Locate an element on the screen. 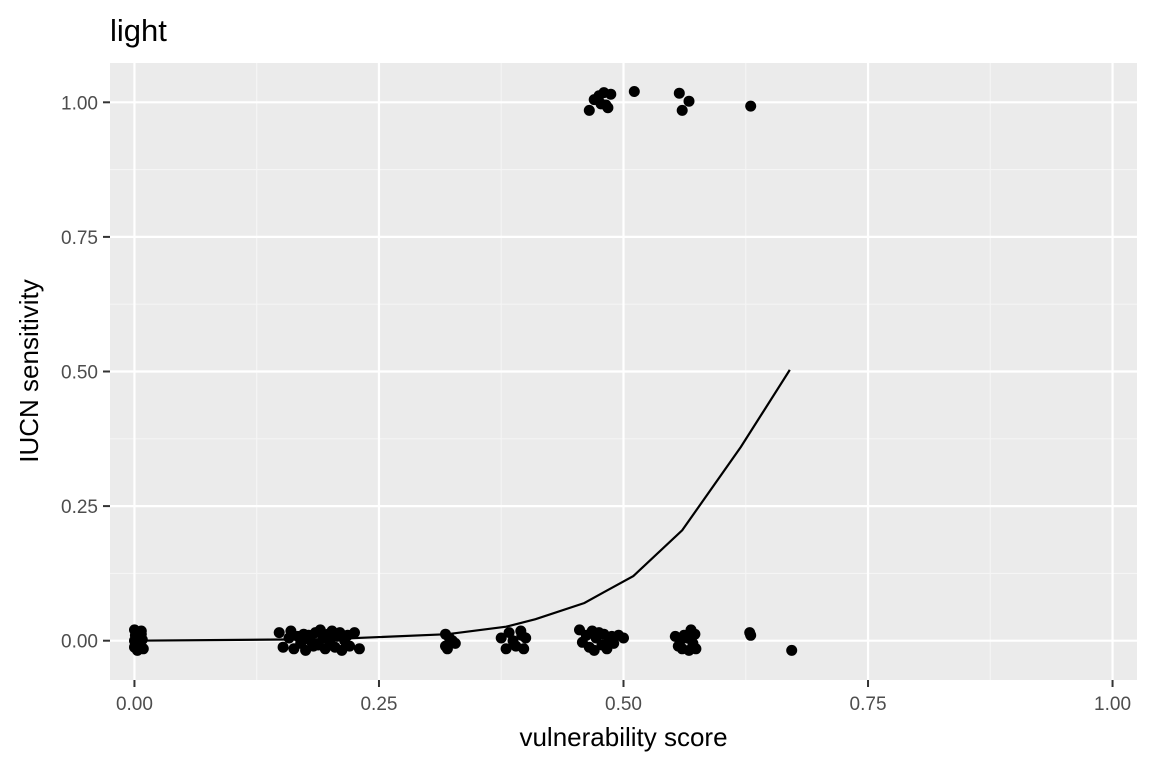 The width and height of the screenshot is (1152, 773). y-tick-label: 1.00 is located at coordinates (79, 103).